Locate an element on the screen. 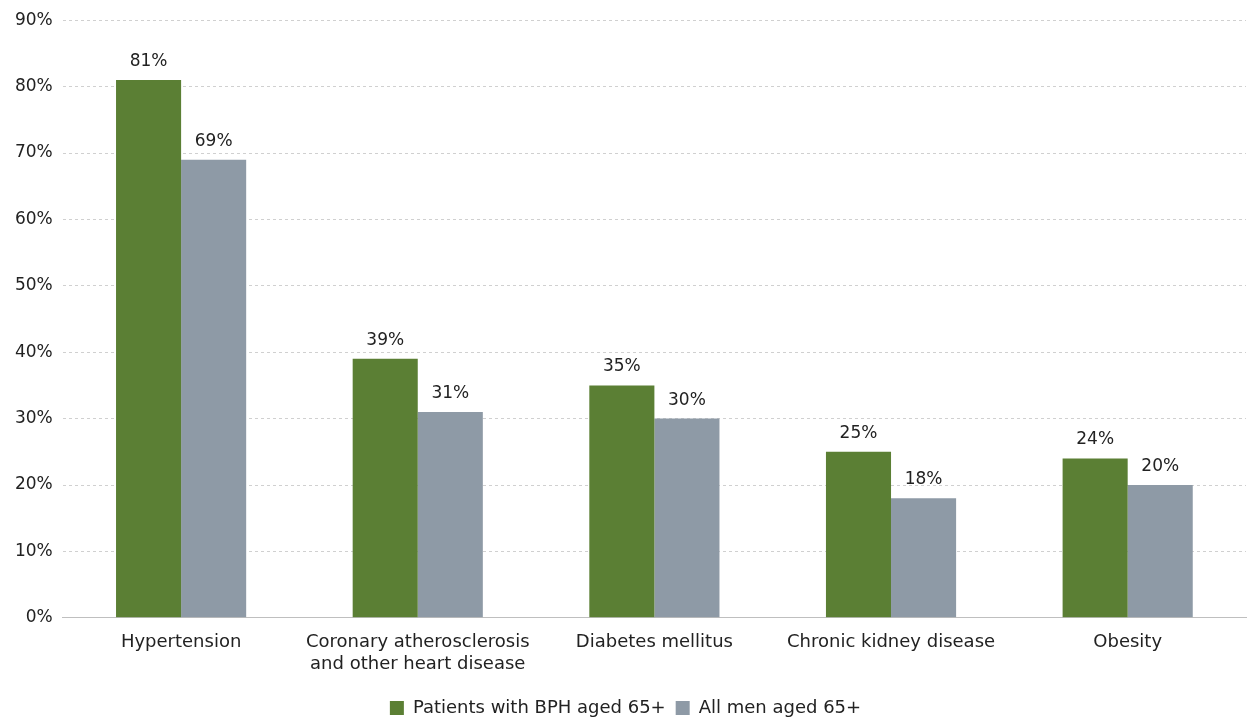  y-tick-label: 90% is located at coordinates (33, 18).